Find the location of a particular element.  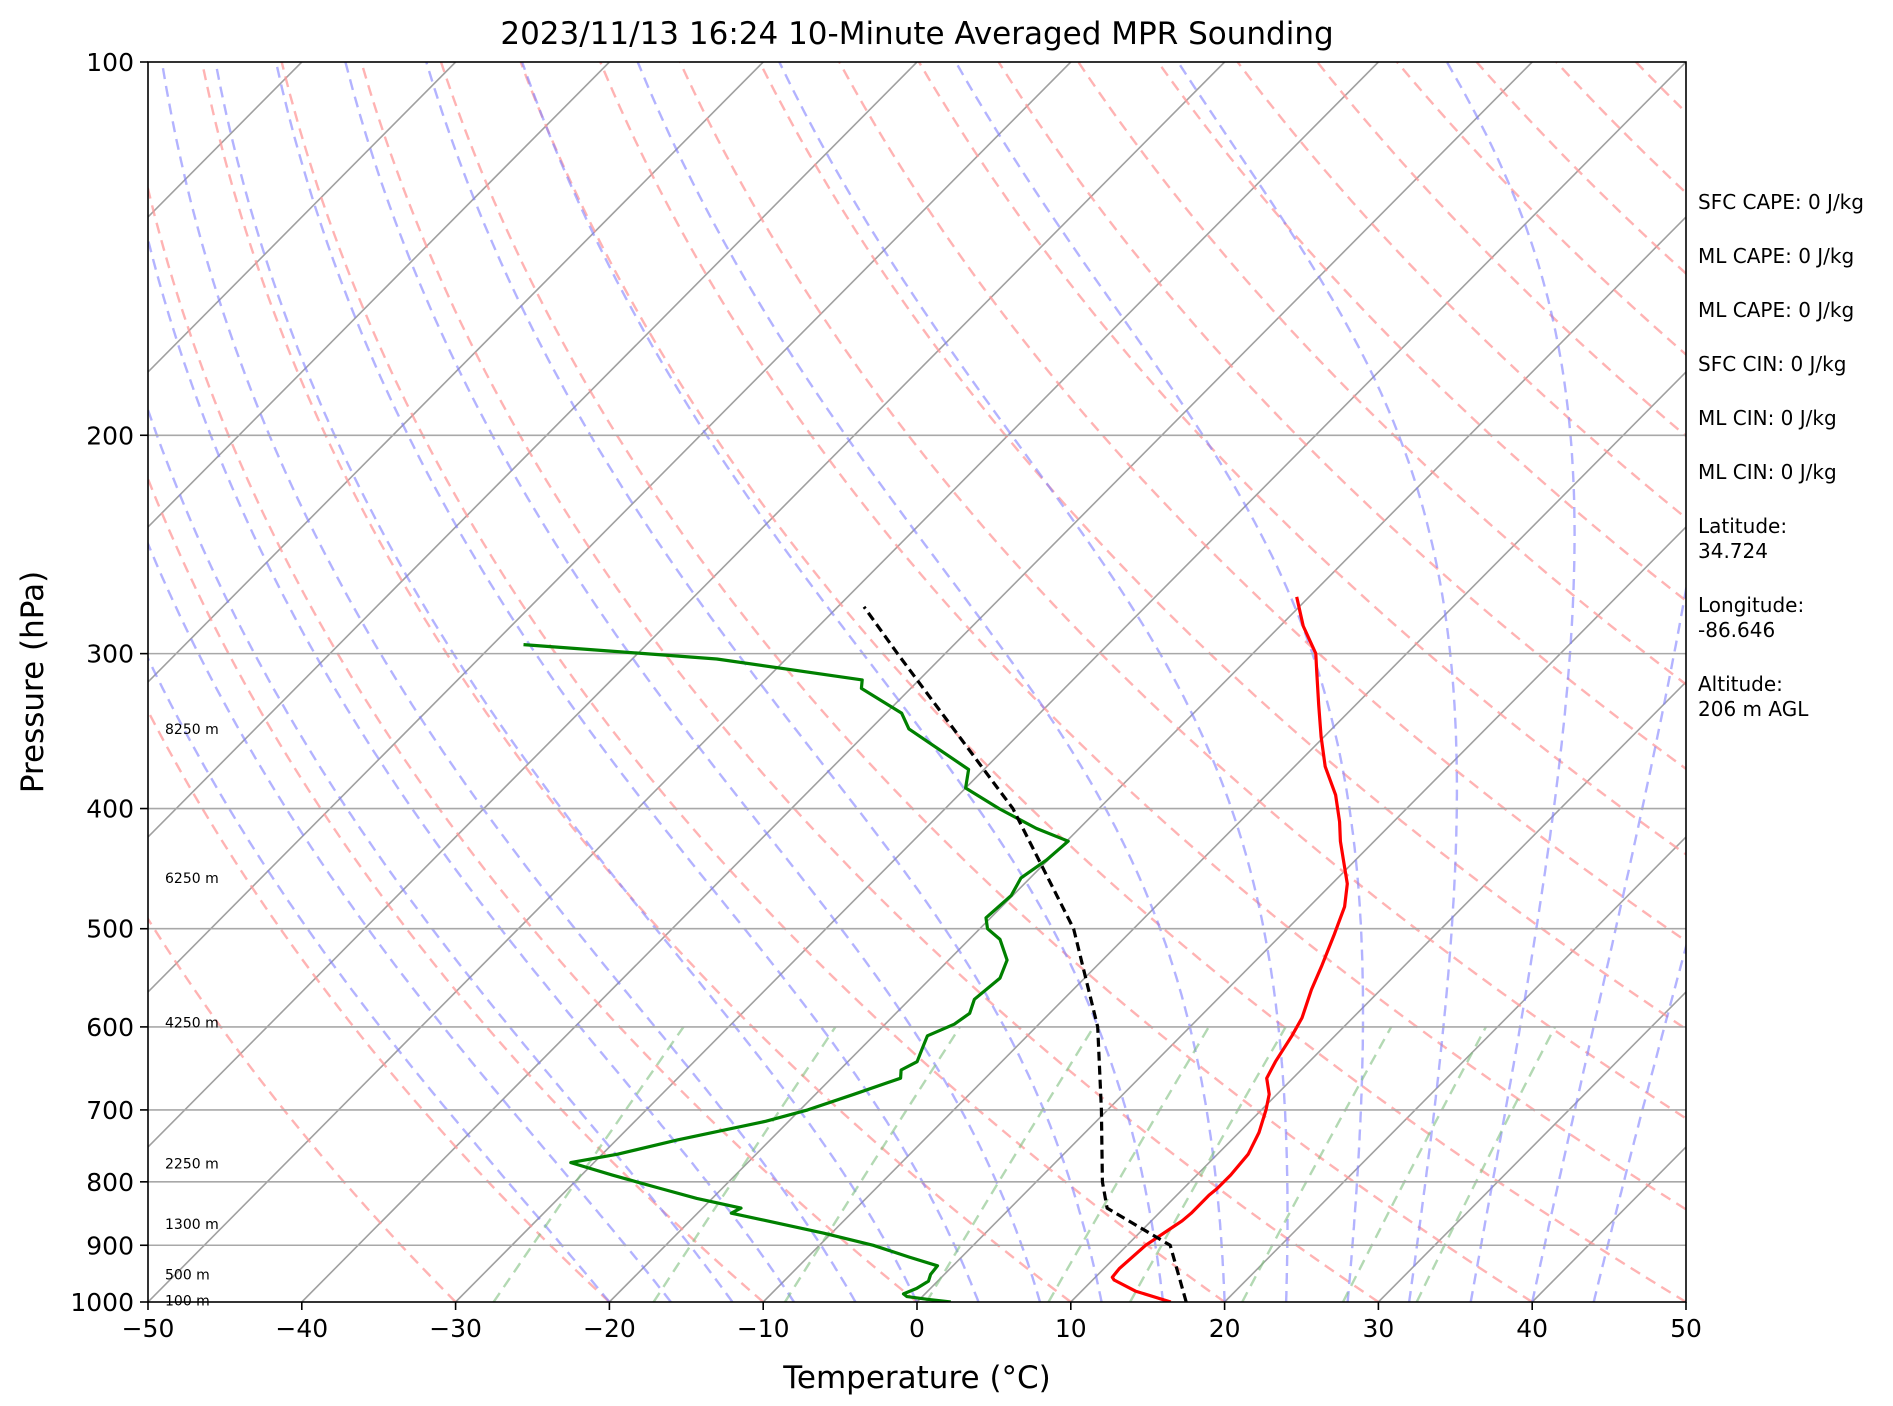

x-tick-label: 30 is located at coordinates (1378, 1328).